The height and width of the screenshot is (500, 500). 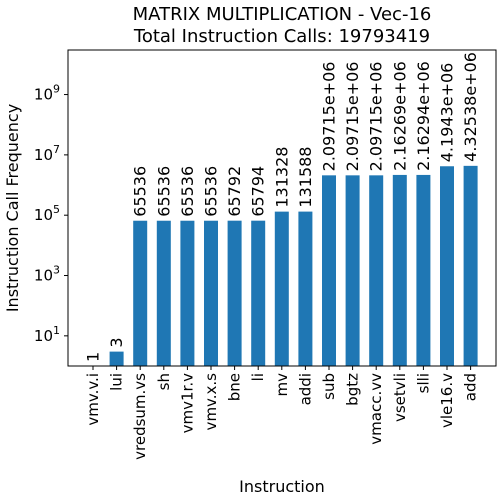 I want to click on x-tick-label-lui: lui, so click(x=117, y=382).